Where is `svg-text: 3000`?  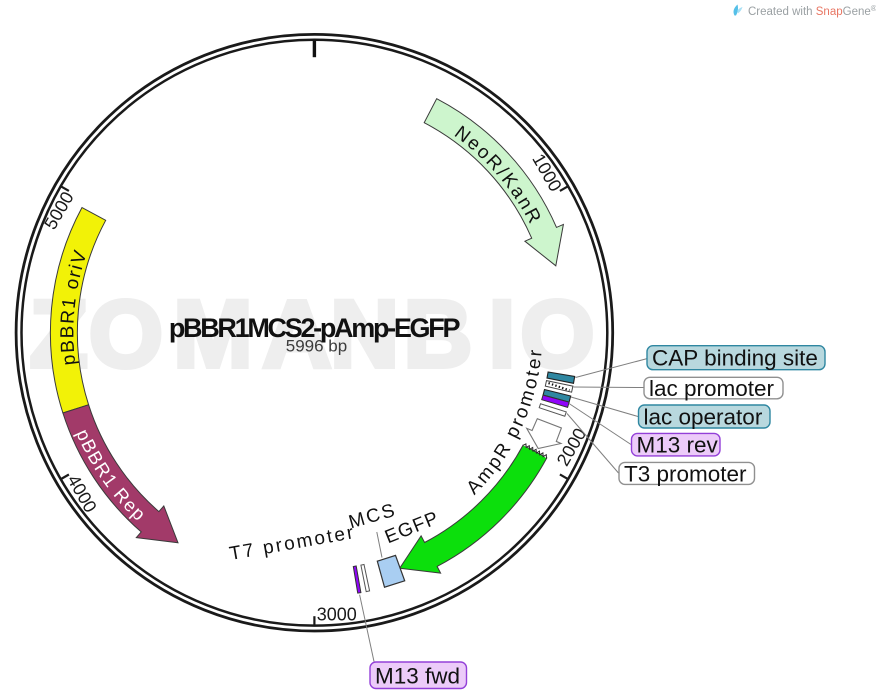 svg-text: 3000 is located at coordinates (337, 615).